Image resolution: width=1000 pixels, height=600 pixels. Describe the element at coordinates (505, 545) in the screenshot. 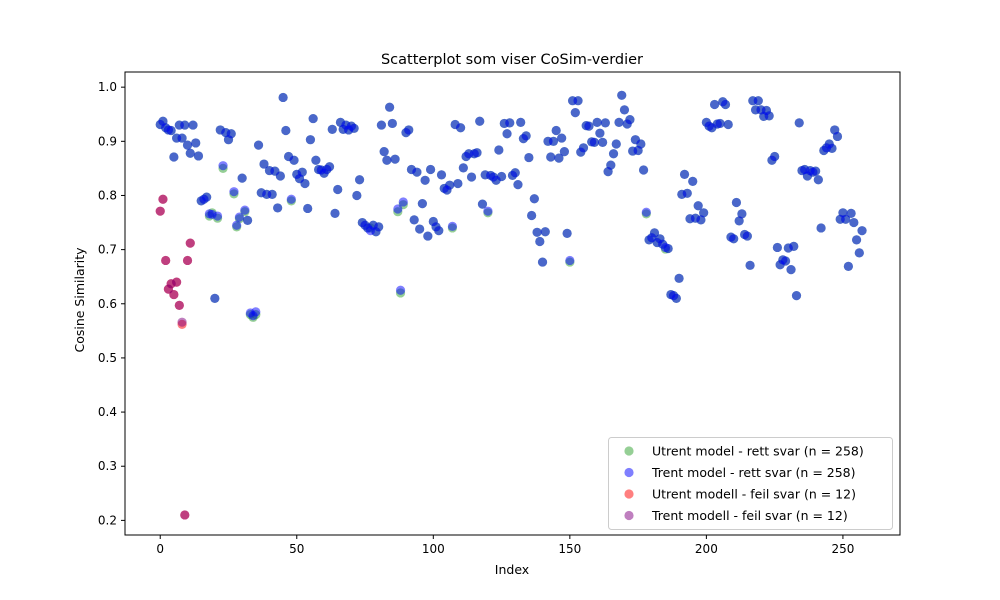

I see `x-axis-ticks: 0 50 100 150 200 250` at that location.